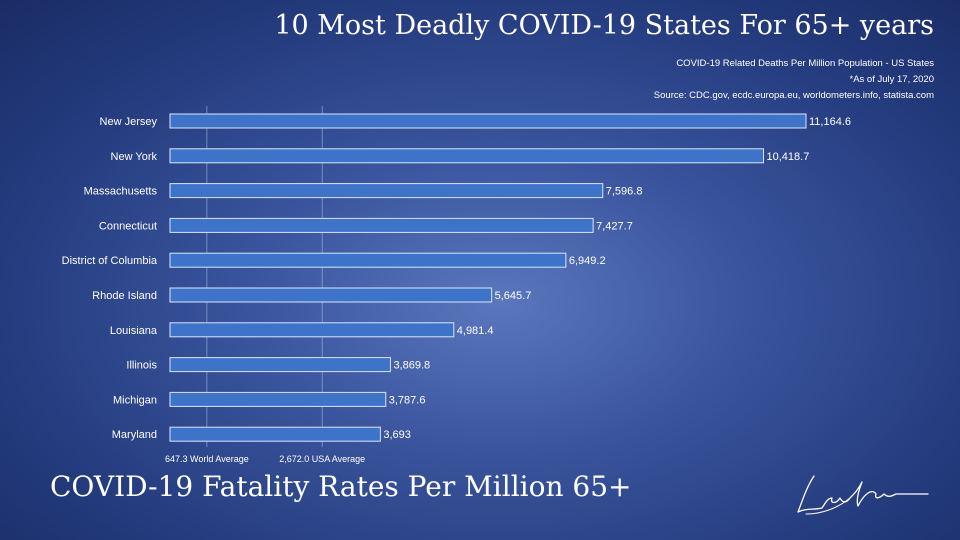 This screenshot has width=960, height=540. What do you see at coordinates (110, 261) in the screenshot?
I see `category-label: District of Columbia` at bounding box center [110, 261].